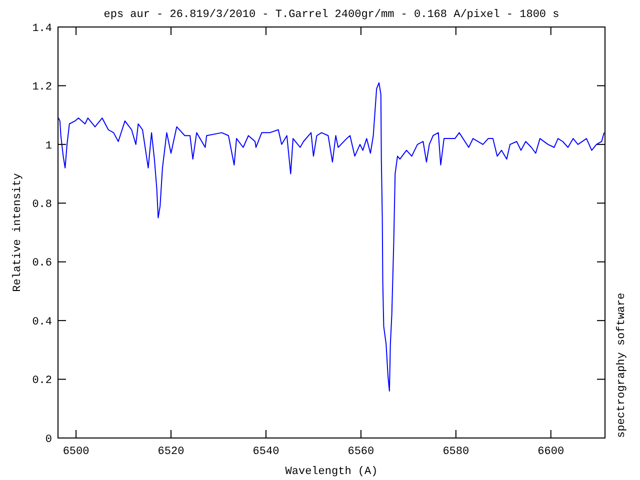 Image resolution: width=640 pixels, height=480 pixels. What do you see at coordinates (42, 88) in the screenshot?
I see `y-tick-label: 1.2` at bounding box center [42, 88].